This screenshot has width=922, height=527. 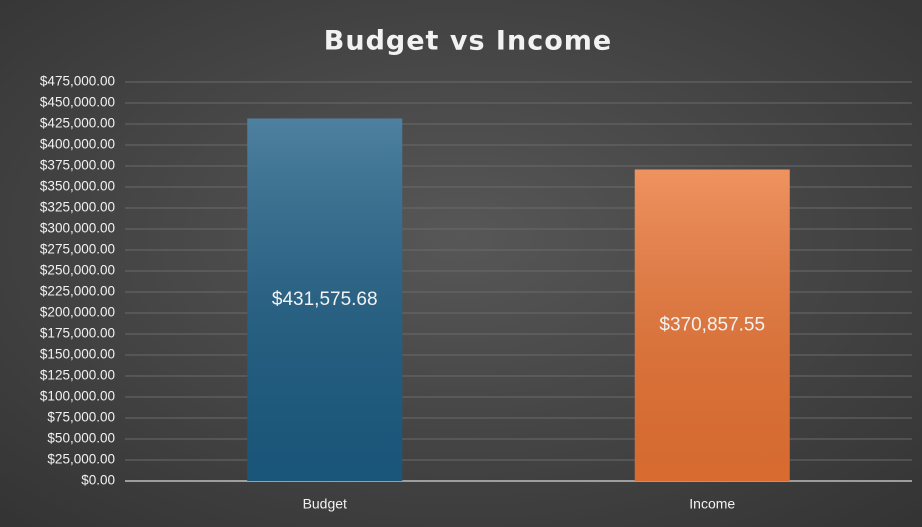 I want to click on value-label: $431,575.68, so click(x=325, y=299).